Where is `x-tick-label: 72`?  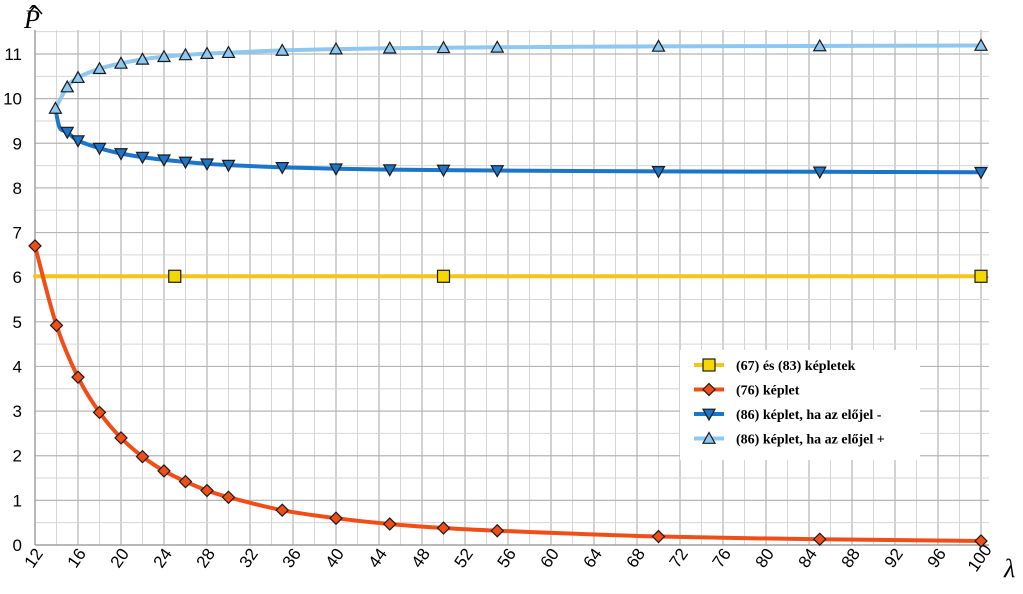 x-tick-label: 72 is located at coordinates (679, 558).